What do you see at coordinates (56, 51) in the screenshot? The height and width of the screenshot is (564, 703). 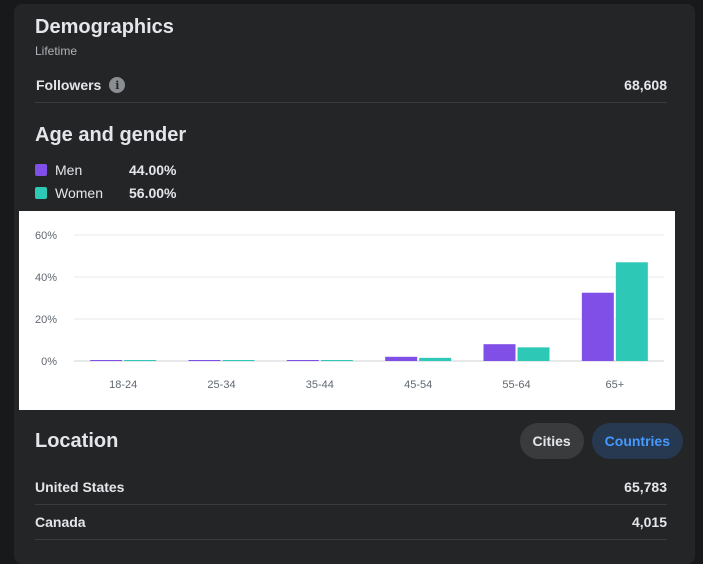 I see `page-subtitle: Lifetime` at bounding box center [56, 51].